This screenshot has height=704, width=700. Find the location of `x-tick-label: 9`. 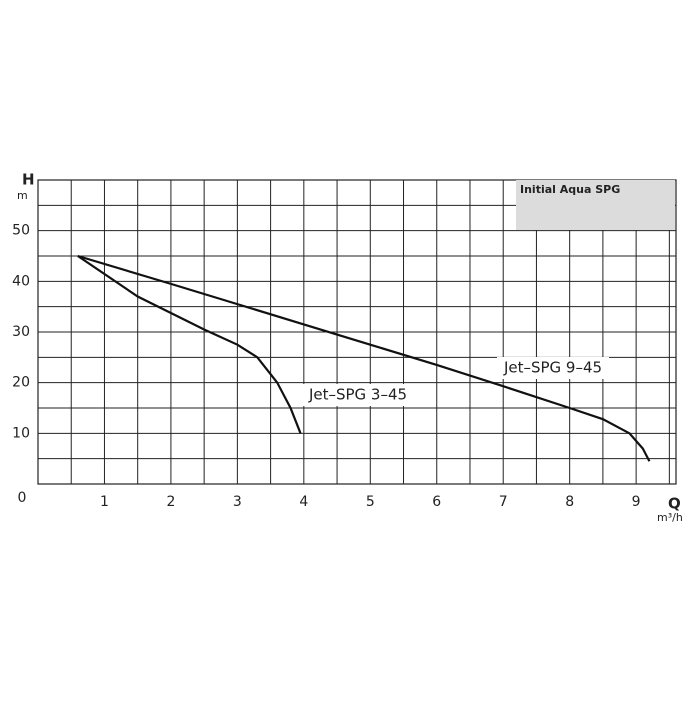

x-tick-label: 9 is located at coordinates (636, 502).